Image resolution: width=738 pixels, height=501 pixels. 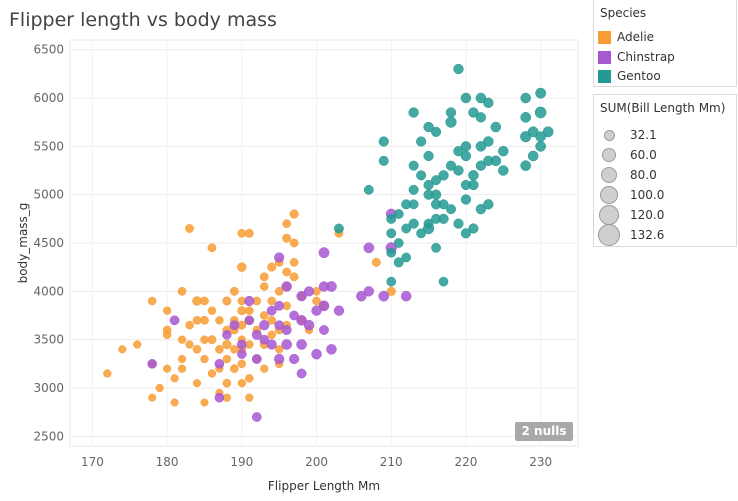 I want to click on size-legend-item: 120.0, so click(x=665, y=215).